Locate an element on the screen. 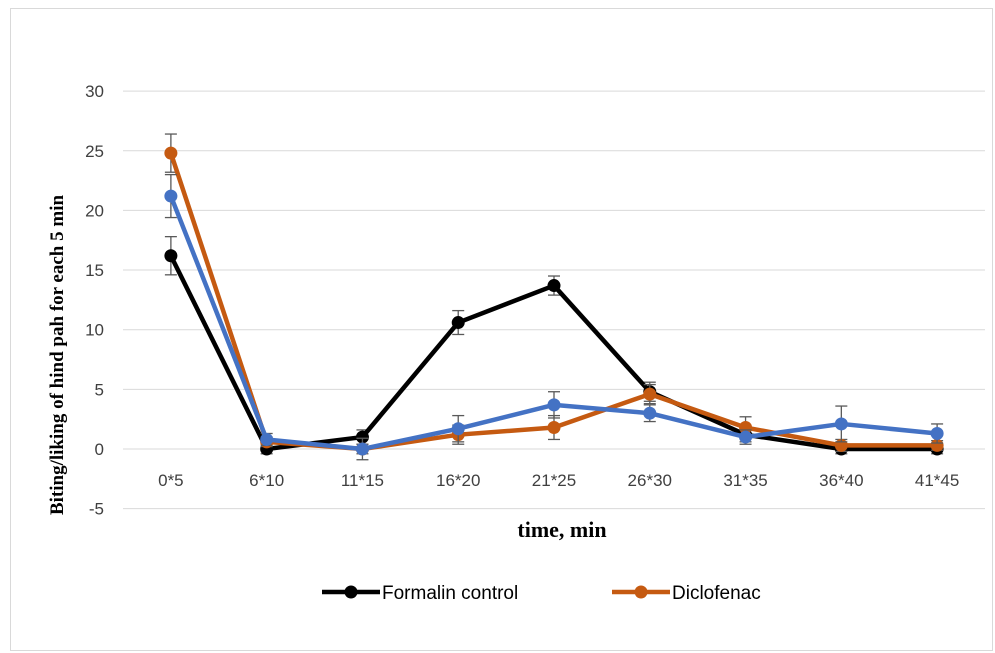  y-tick-label: 5 is located at coordinates (99, 389).